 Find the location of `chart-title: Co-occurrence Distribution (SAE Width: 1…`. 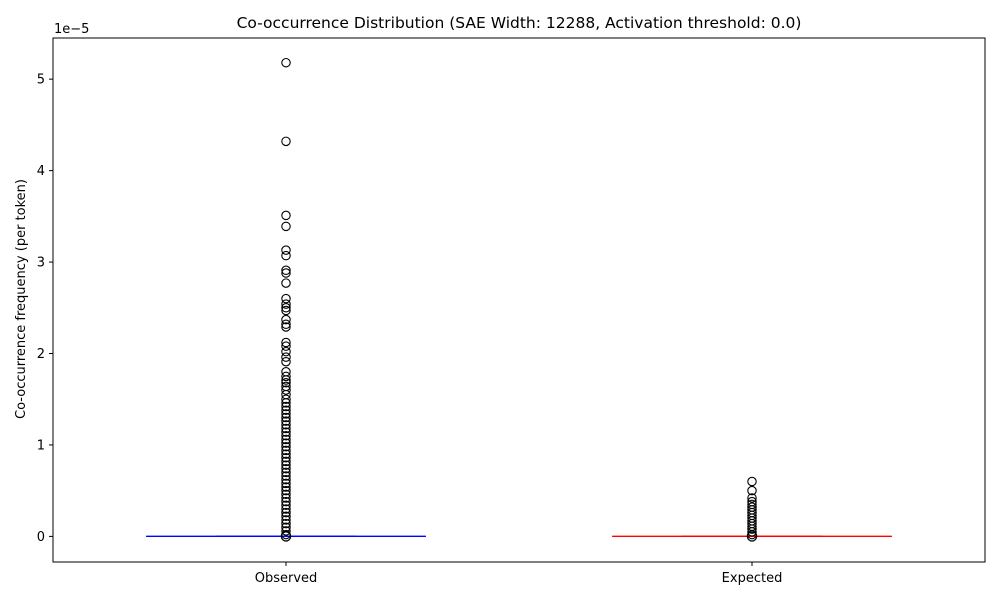

chart-title: Co-occurrence Distribution (SAE Width: 1… is located at coordinates (519, 23).